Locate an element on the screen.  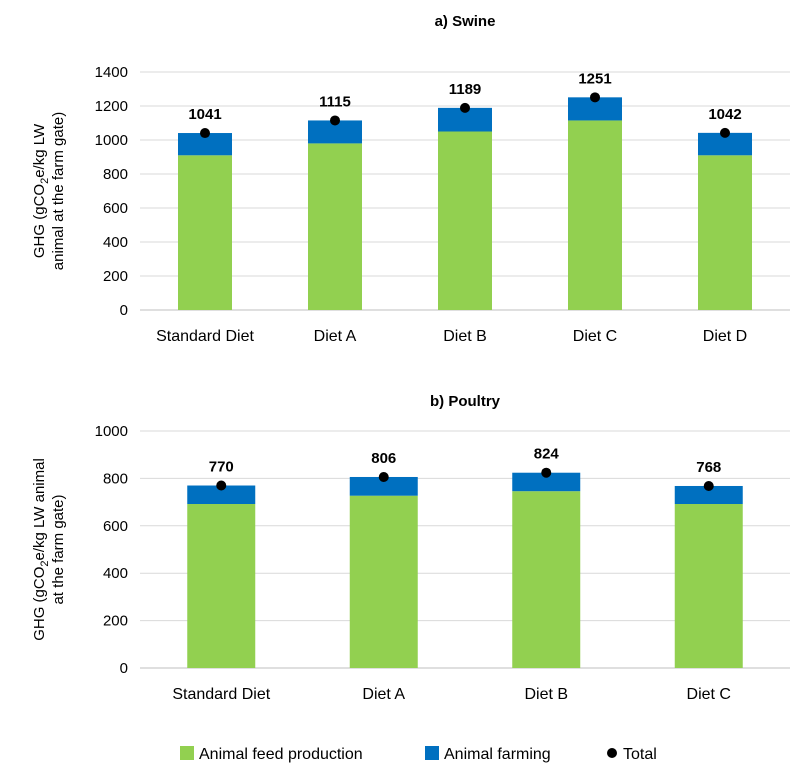
swine-chart-title: a) Swine is located at coordinates (465, 21).